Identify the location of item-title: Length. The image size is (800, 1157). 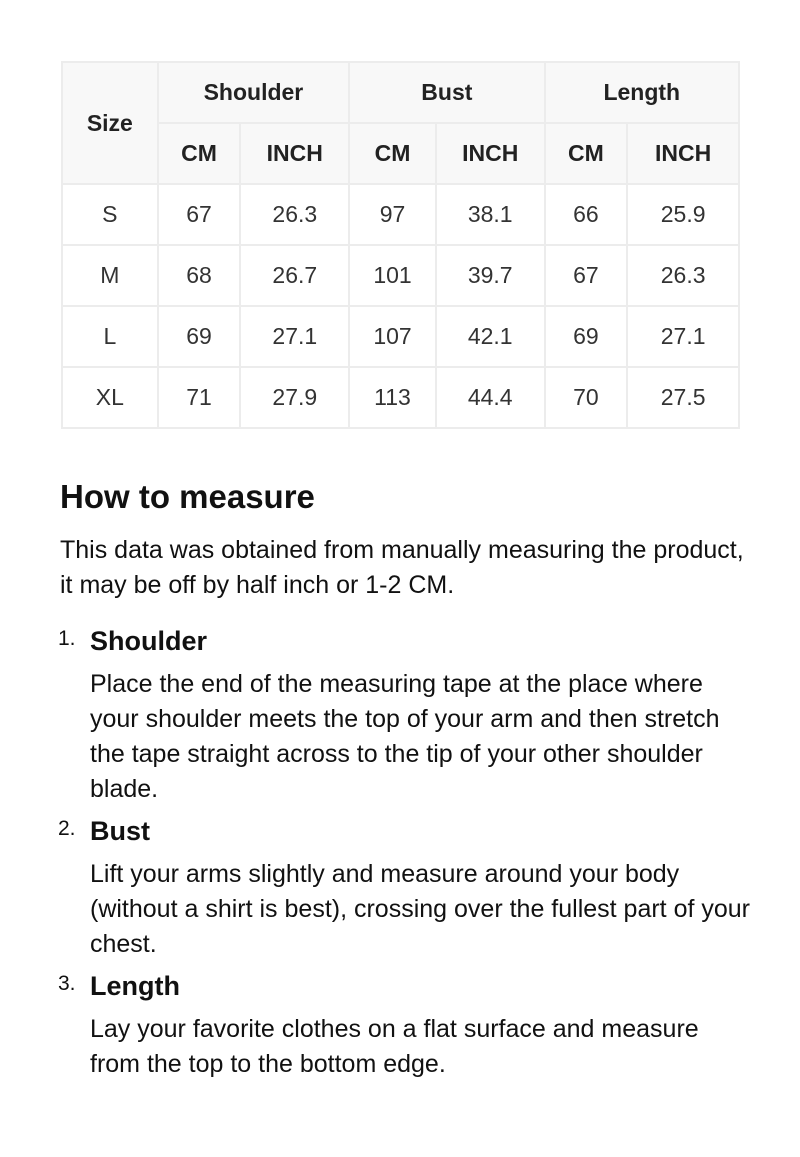
(135, 986).